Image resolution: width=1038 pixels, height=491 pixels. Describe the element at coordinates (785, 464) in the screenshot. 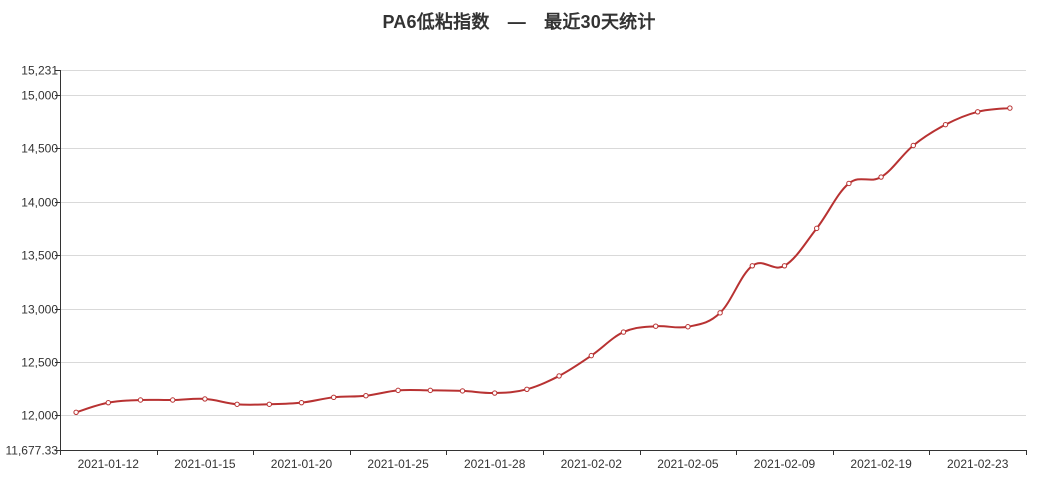

I see `x-tick-label: 2021-02-09` at that location.